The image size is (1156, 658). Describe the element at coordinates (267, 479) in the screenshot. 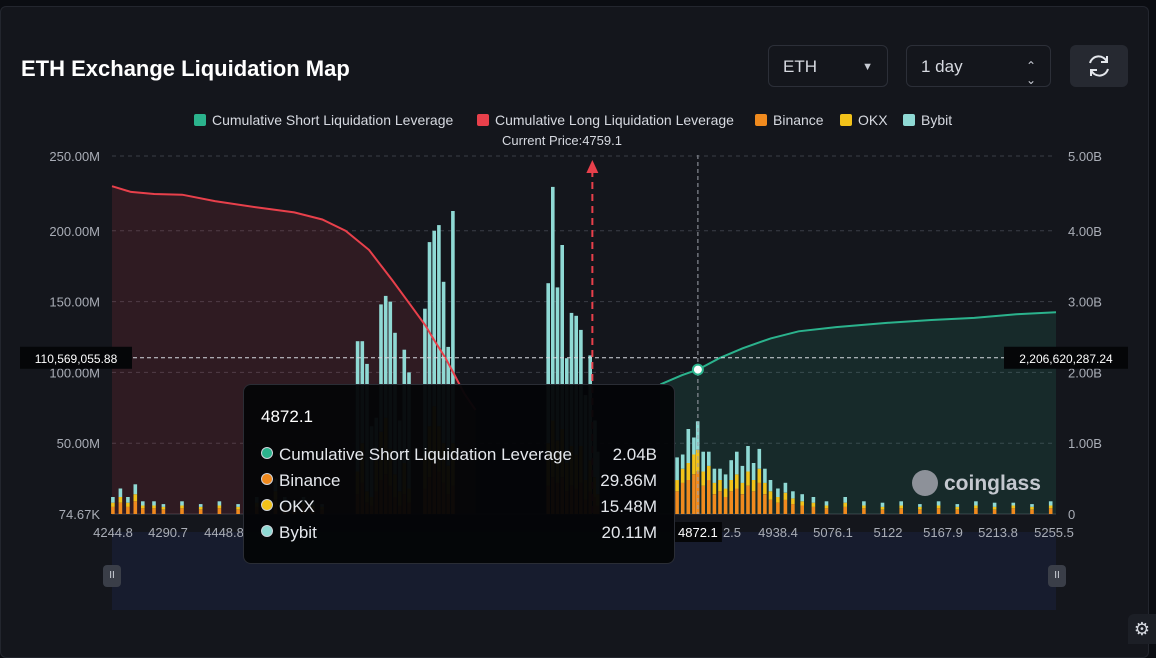

I see `tooltip-dot-binance` at that location.